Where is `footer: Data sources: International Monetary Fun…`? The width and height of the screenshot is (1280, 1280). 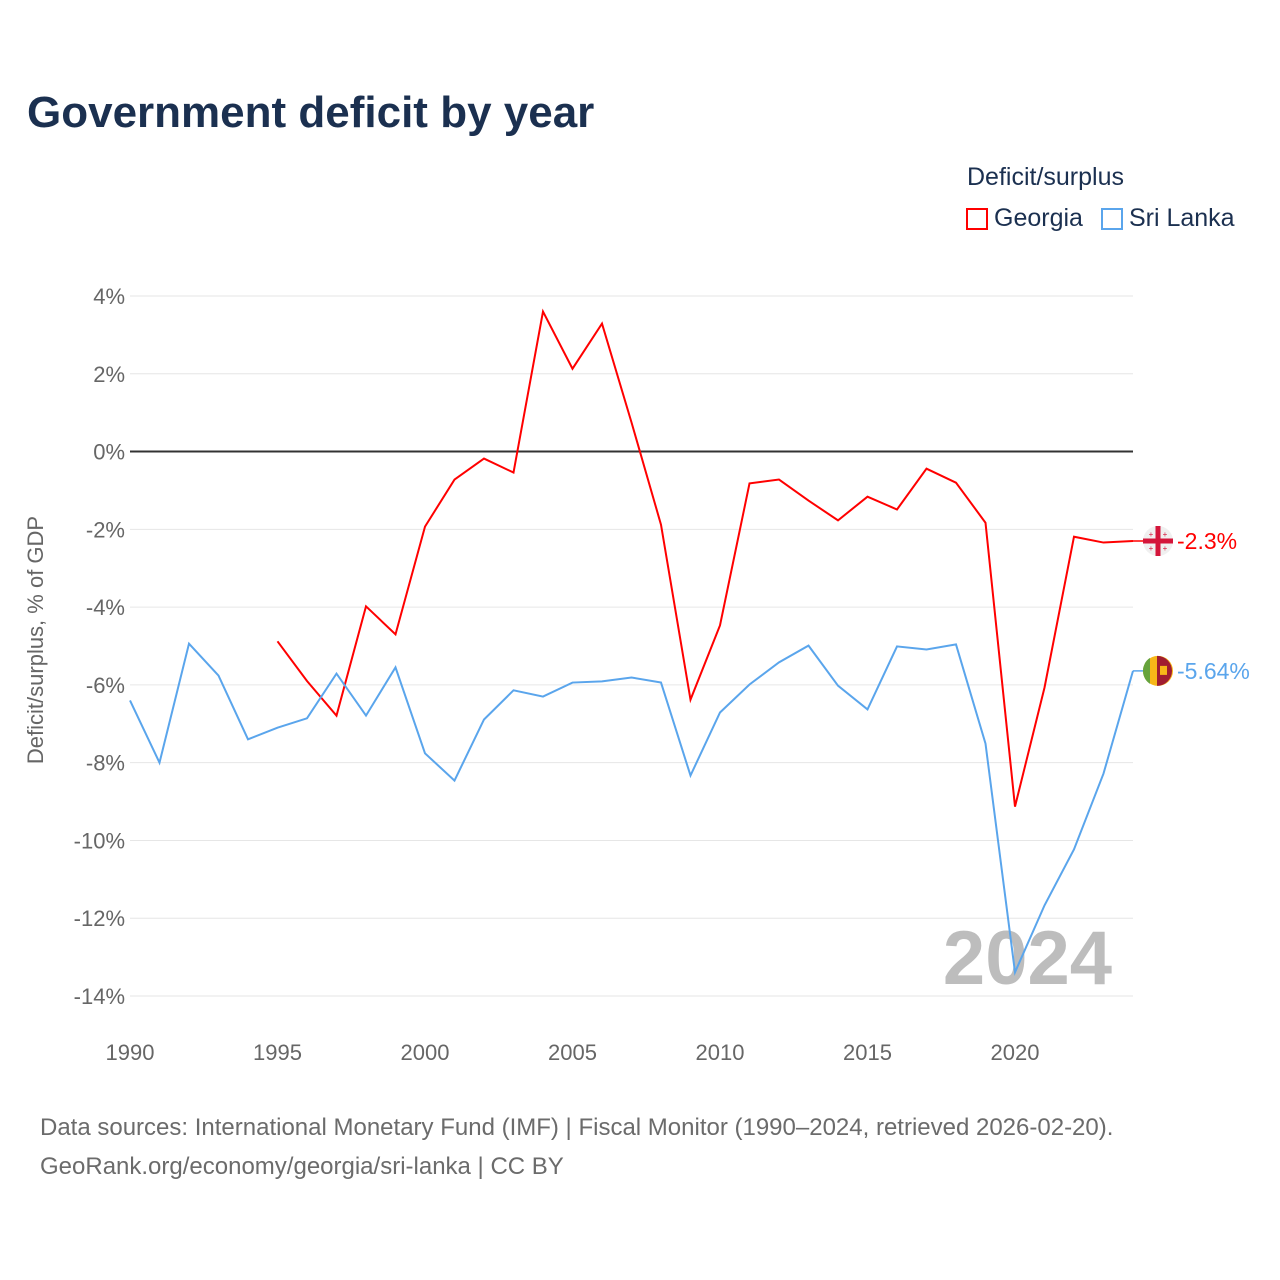
footer: Data sources: International Monetary Fun… is located at coordinates (576, 1147).